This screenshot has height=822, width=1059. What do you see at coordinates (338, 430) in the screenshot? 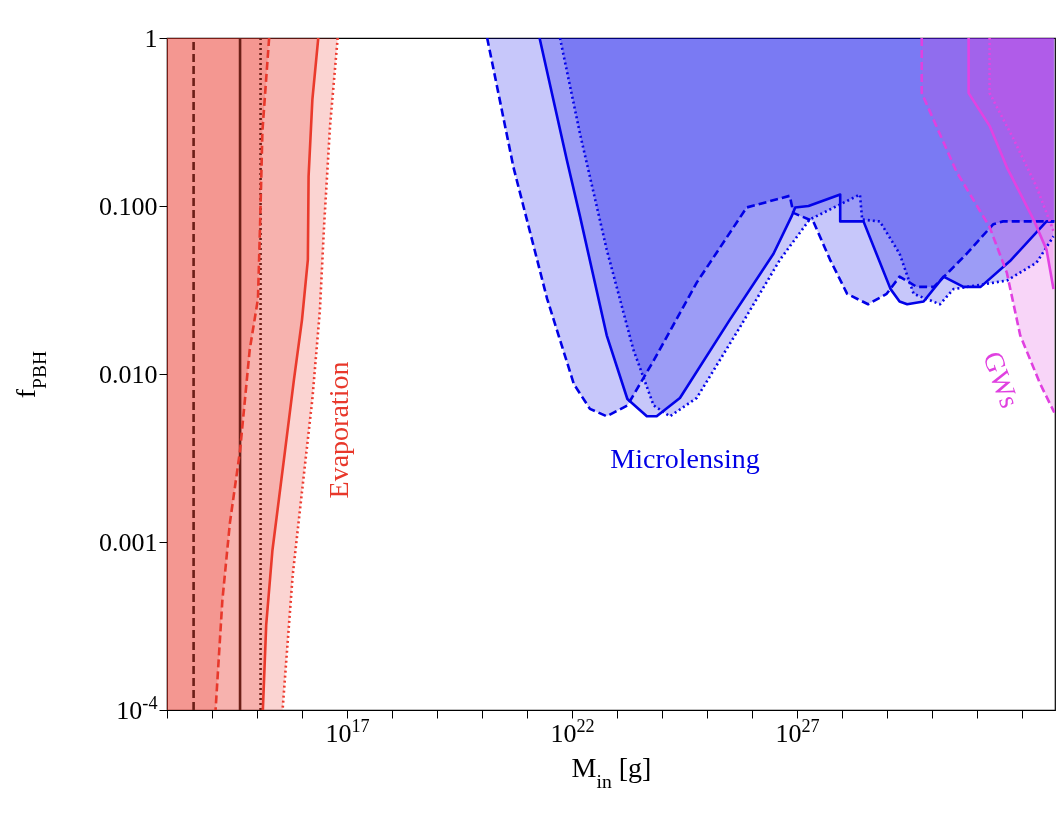
I see `annotation: Evaporation` at bounding box center [338, 430].